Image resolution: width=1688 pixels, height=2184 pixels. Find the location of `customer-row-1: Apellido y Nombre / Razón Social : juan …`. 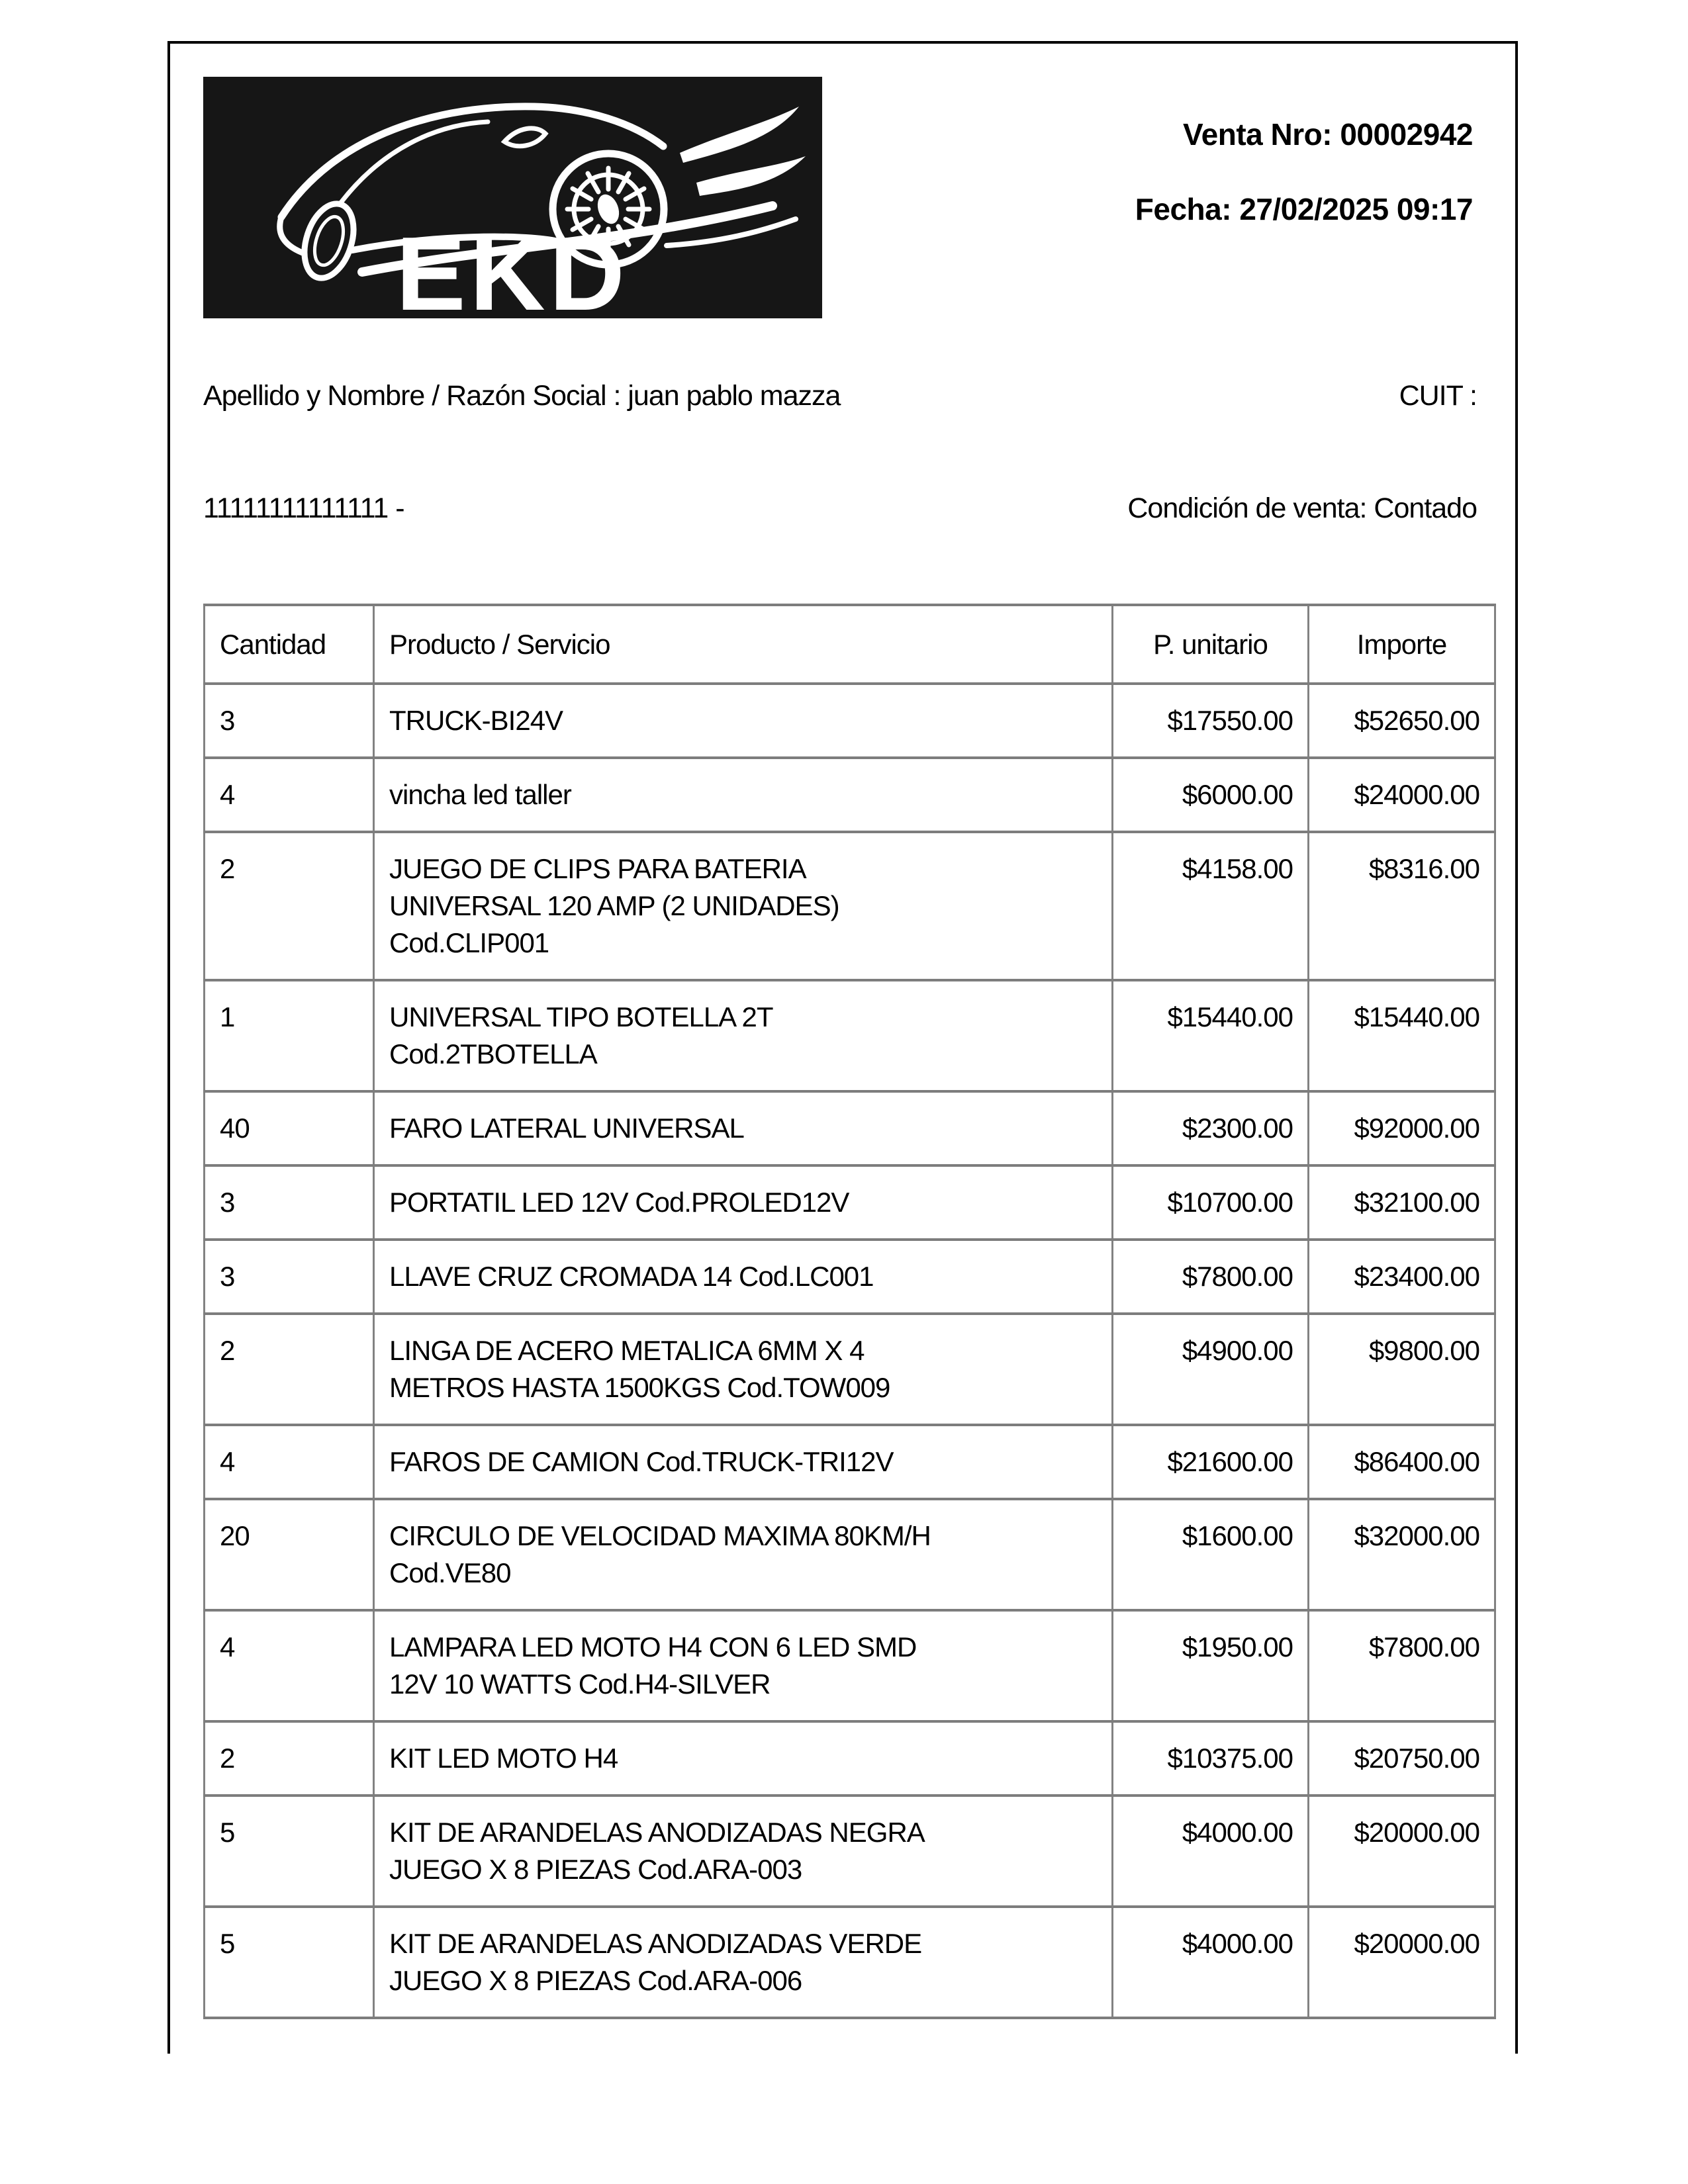

customer-row-1: Apellido y Nombre / Razón Social : juan … is located at coordinates (840, 397).